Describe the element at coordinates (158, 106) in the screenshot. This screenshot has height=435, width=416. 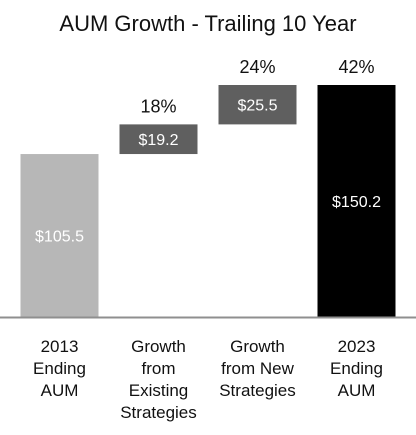
I see `bar-percent-label: 18%` at that location.